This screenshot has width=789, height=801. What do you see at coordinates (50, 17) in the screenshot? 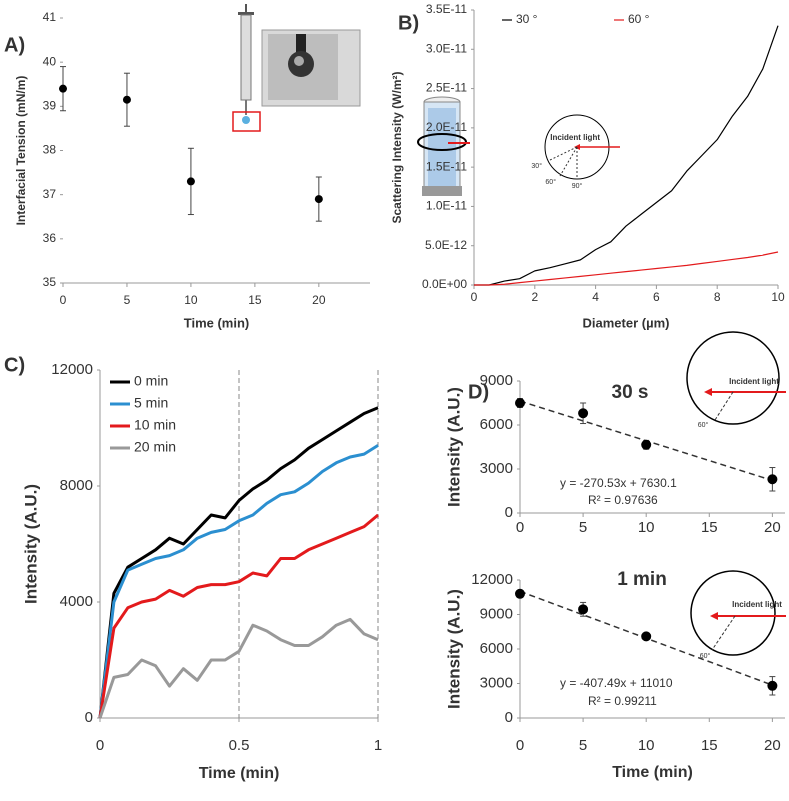
I see `y-tick-label: 41` at bounding box center [50, 17].